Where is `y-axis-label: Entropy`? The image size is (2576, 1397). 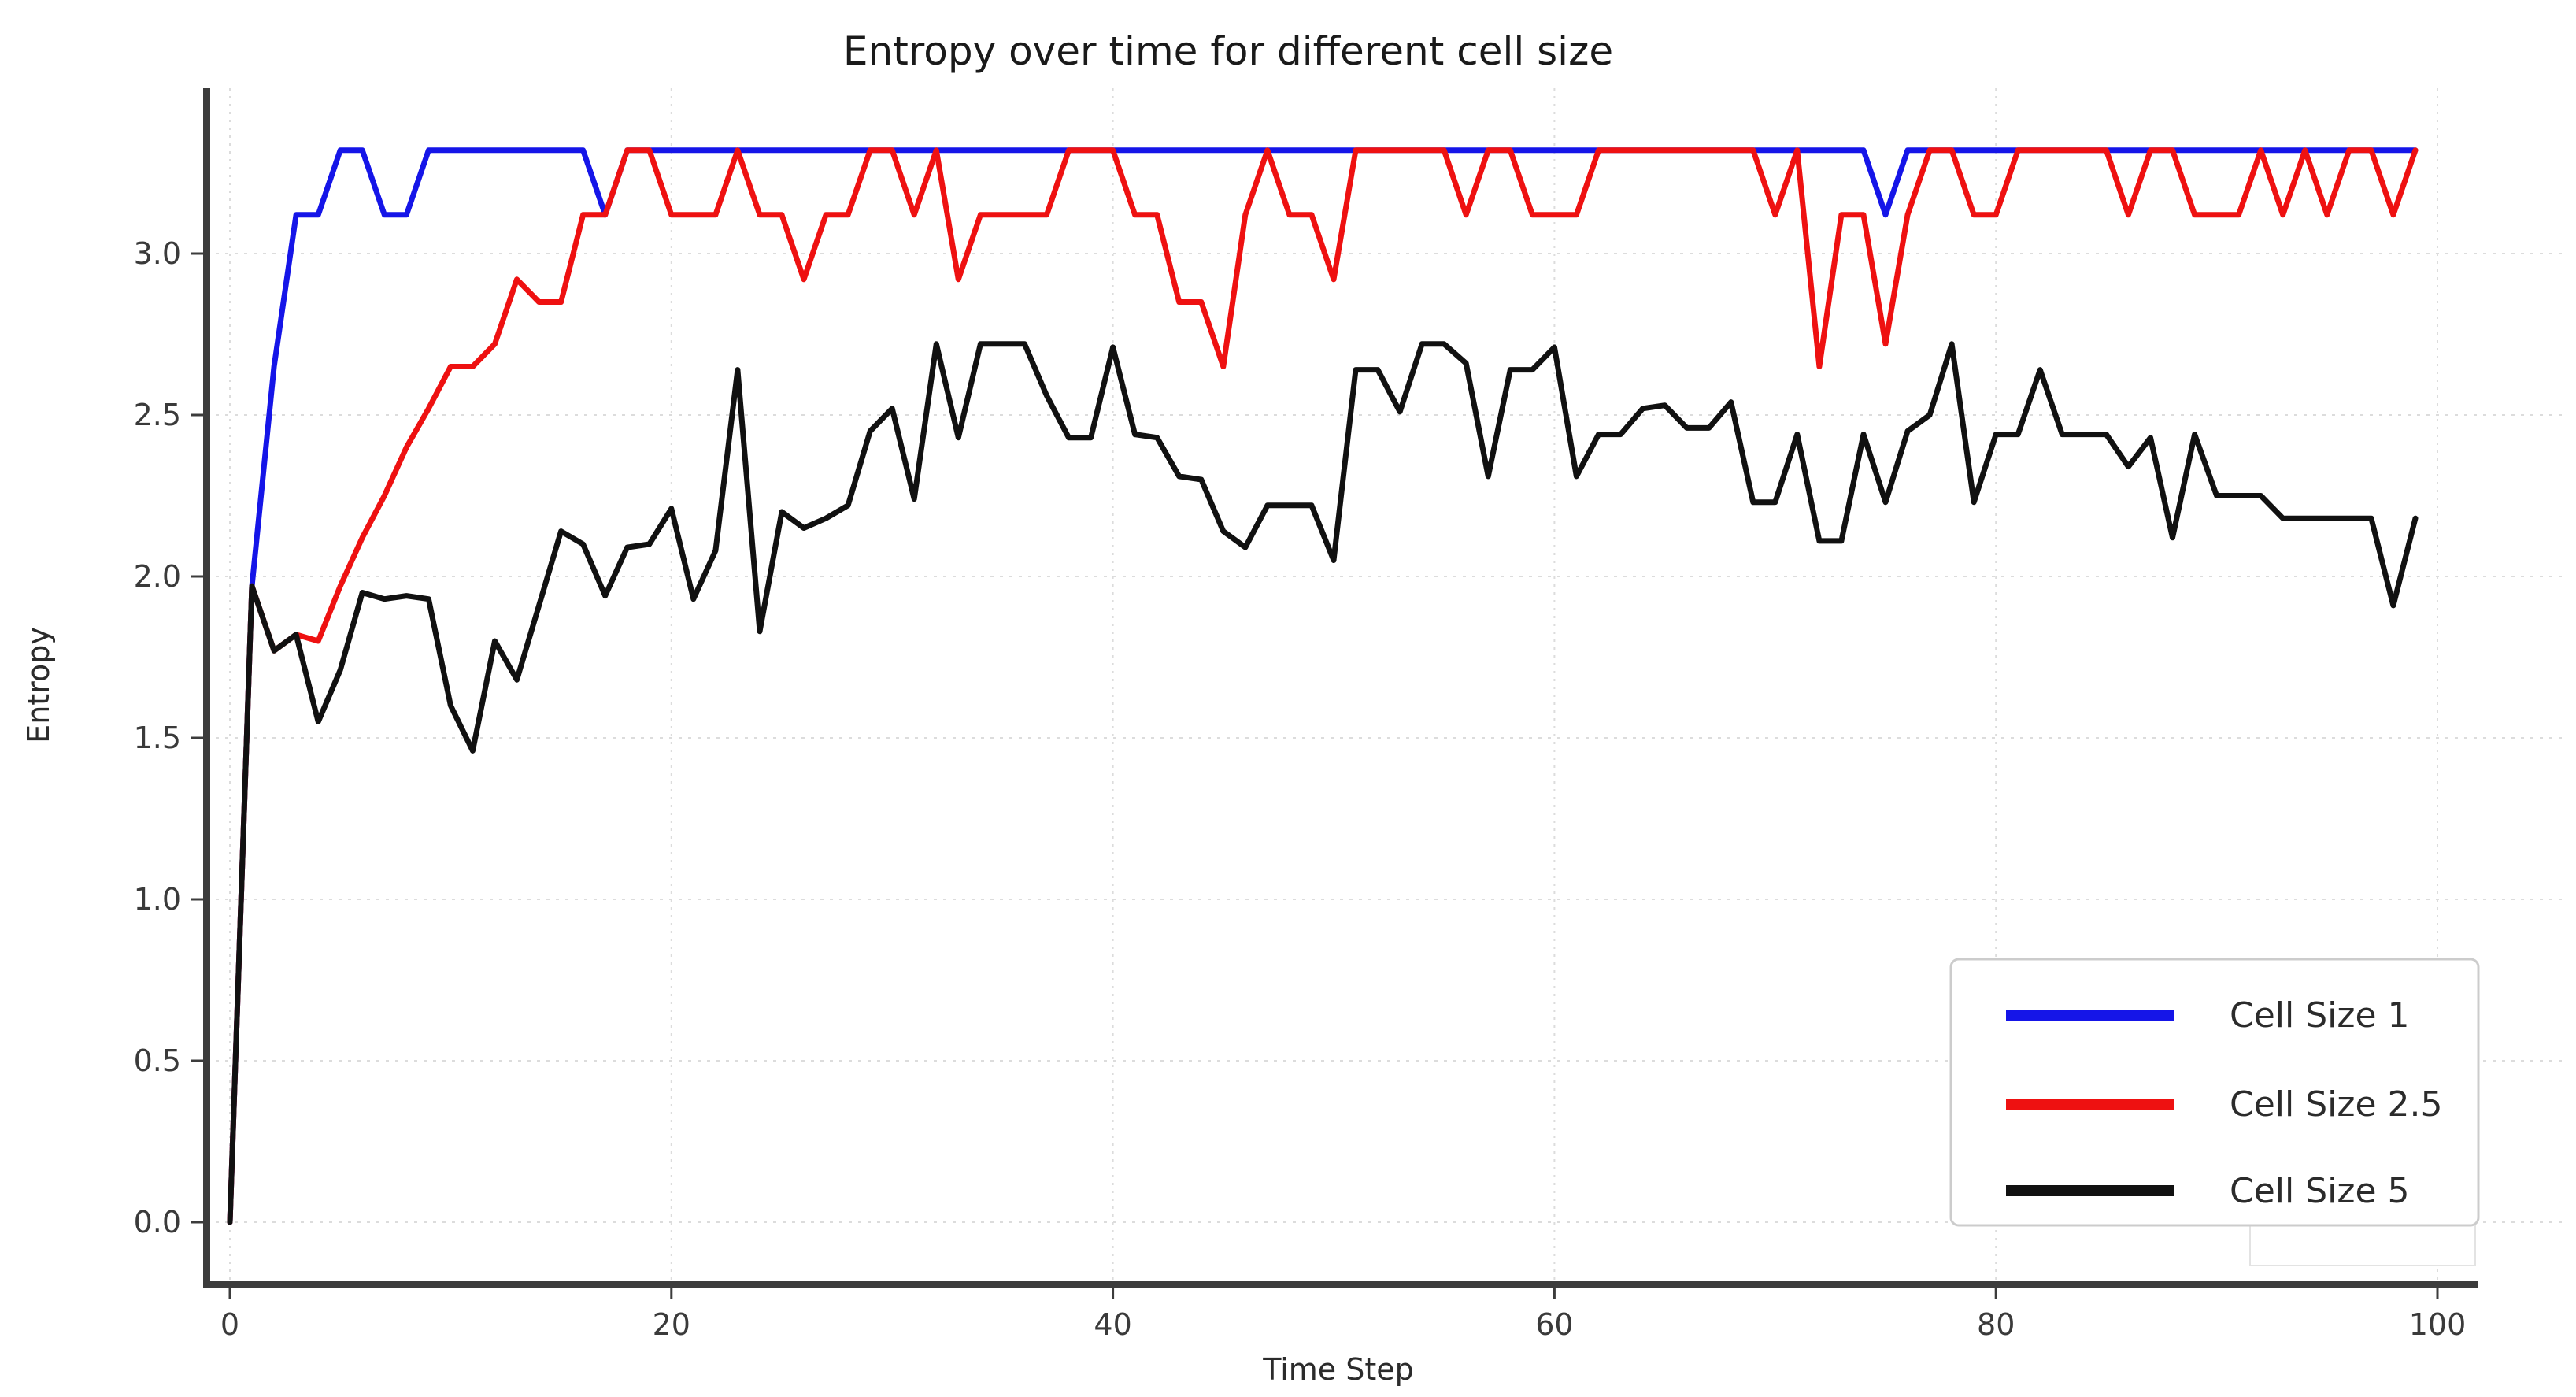 y-axis-label: Entropy is located at coordinates (38, 685).